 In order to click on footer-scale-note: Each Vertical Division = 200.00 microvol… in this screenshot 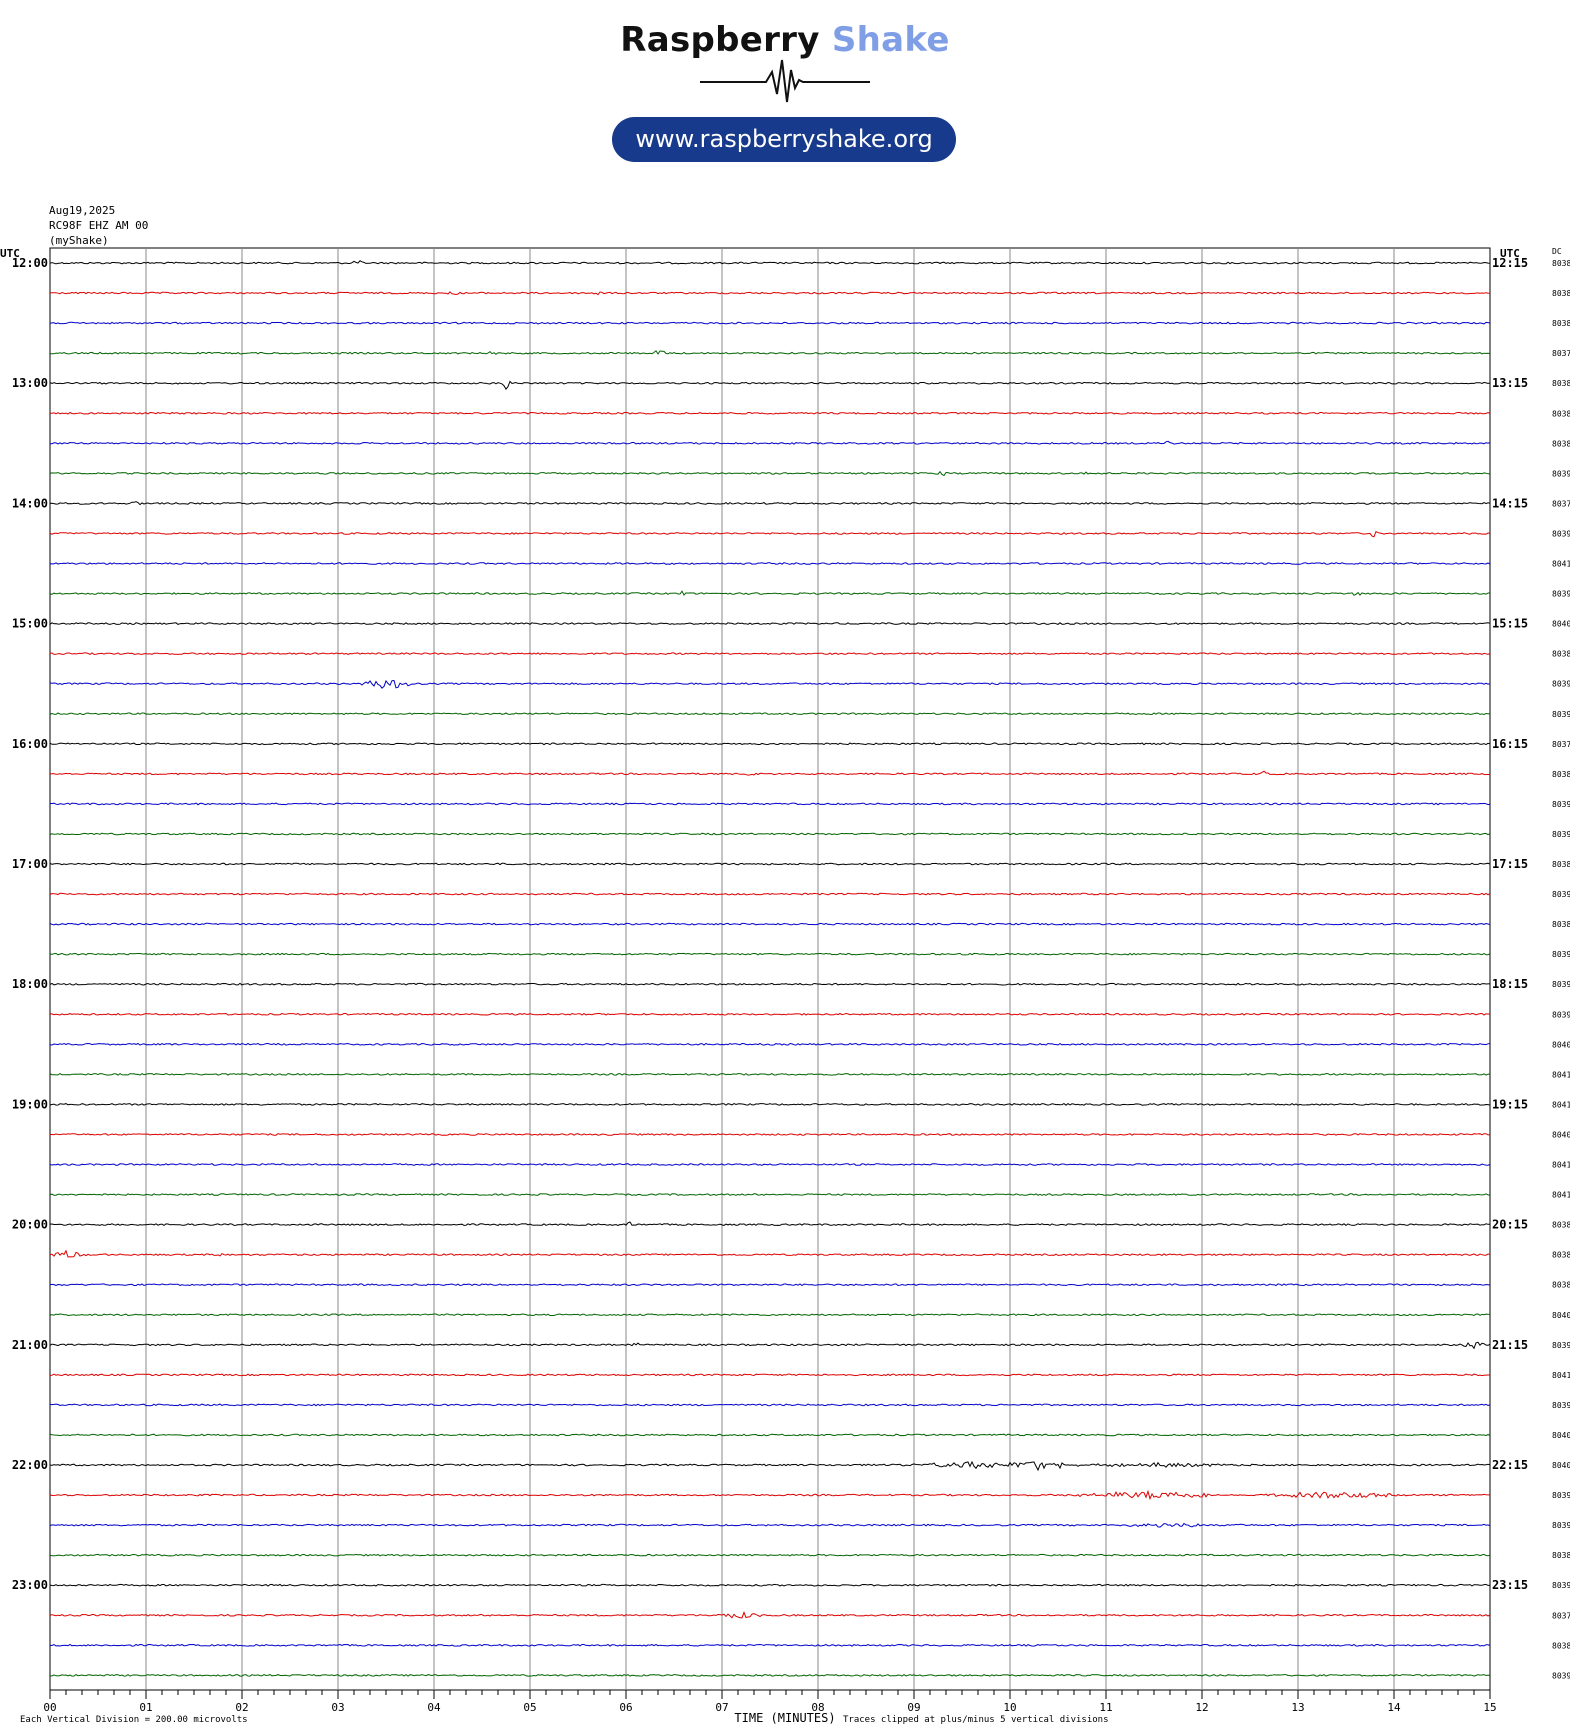, I will do `click(134, 1720)`.